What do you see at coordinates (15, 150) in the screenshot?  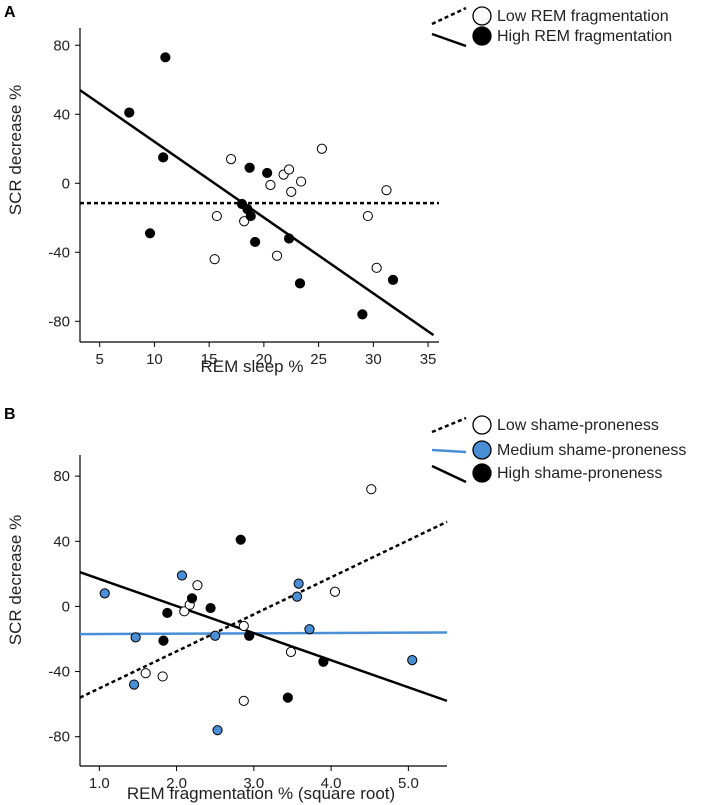 I see `panel-a-y-axis-title: SCR decrease %` at bounding box center [15, 150].